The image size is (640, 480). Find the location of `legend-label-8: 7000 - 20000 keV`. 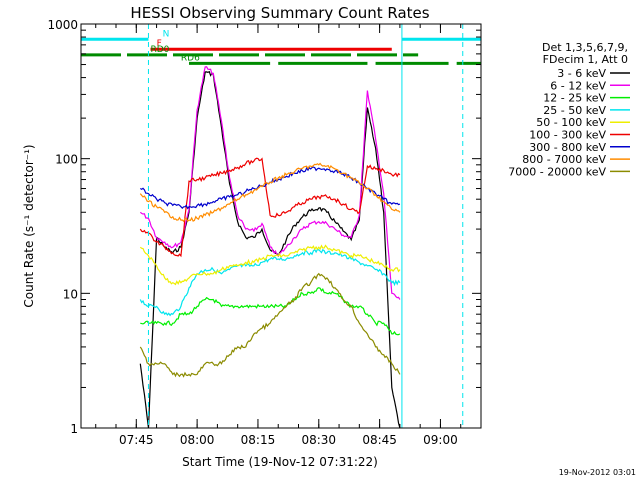

legend-label-8: 7000 - 20000 keV is located at coordinates (557, 171).